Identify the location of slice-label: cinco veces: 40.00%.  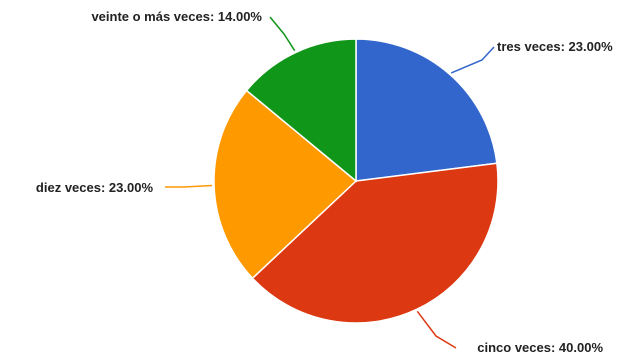
(540, 347).